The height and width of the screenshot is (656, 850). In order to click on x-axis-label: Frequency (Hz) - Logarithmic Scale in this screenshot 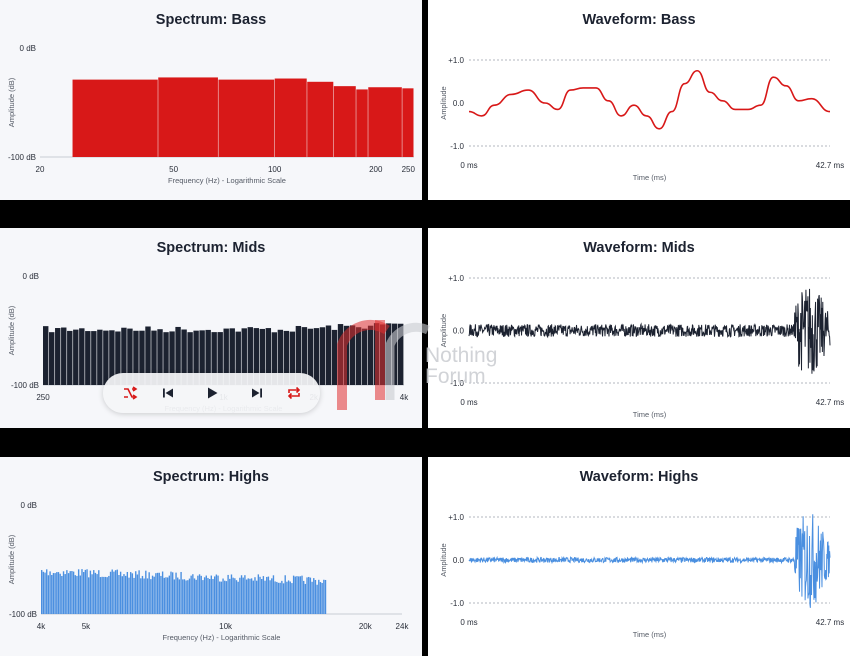, I will do `click(222, 637)`.